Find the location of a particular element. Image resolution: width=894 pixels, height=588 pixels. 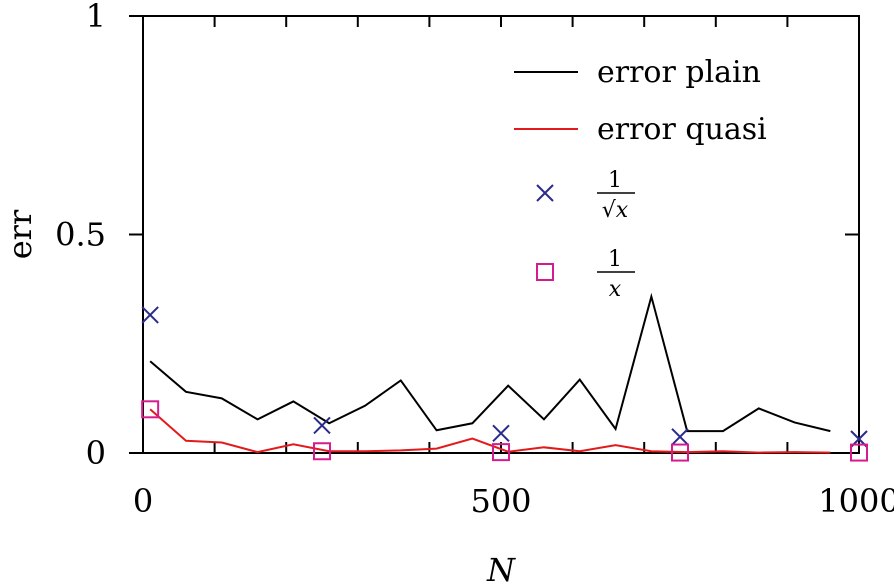

legend-entry-2: 1 √x is located at coordinates (585, 195).